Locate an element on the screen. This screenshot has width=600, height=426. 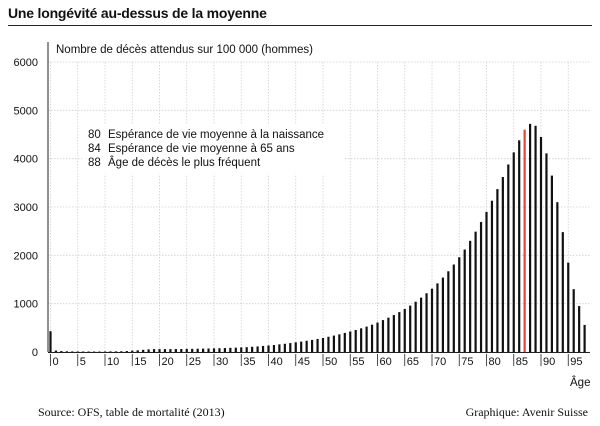
x-tick-label: 85 is located at coordinates (522, 362).